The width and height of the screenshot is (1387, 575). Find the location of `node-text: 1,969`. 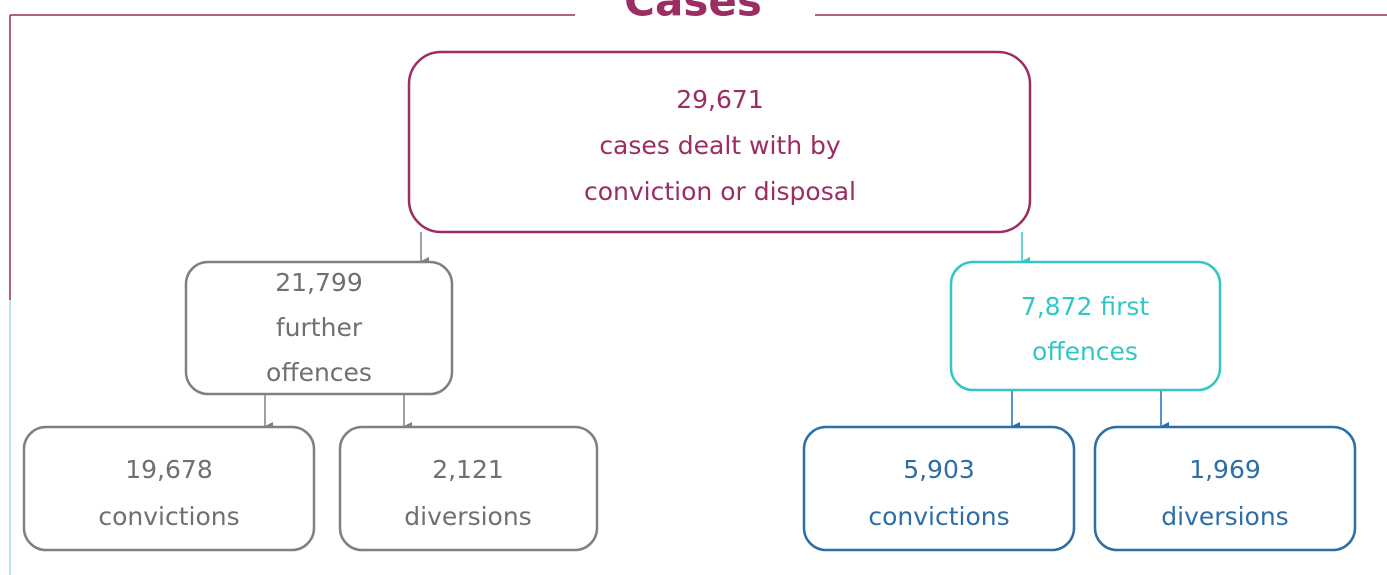

node-text: 1,969 is located at coordinates (1225, 469).